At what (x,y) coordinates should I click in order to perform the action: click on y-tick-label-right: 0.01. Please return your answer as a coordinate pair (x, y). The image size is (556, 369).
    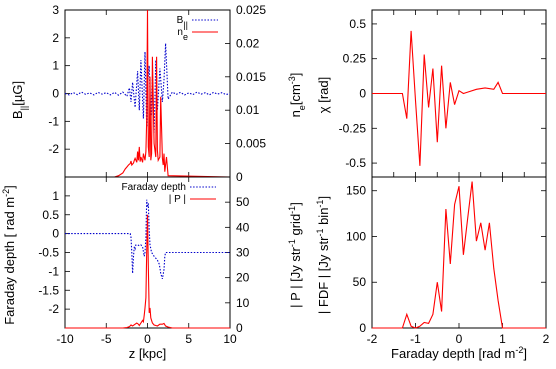
    Looking at the image, I should click on (248, 110).